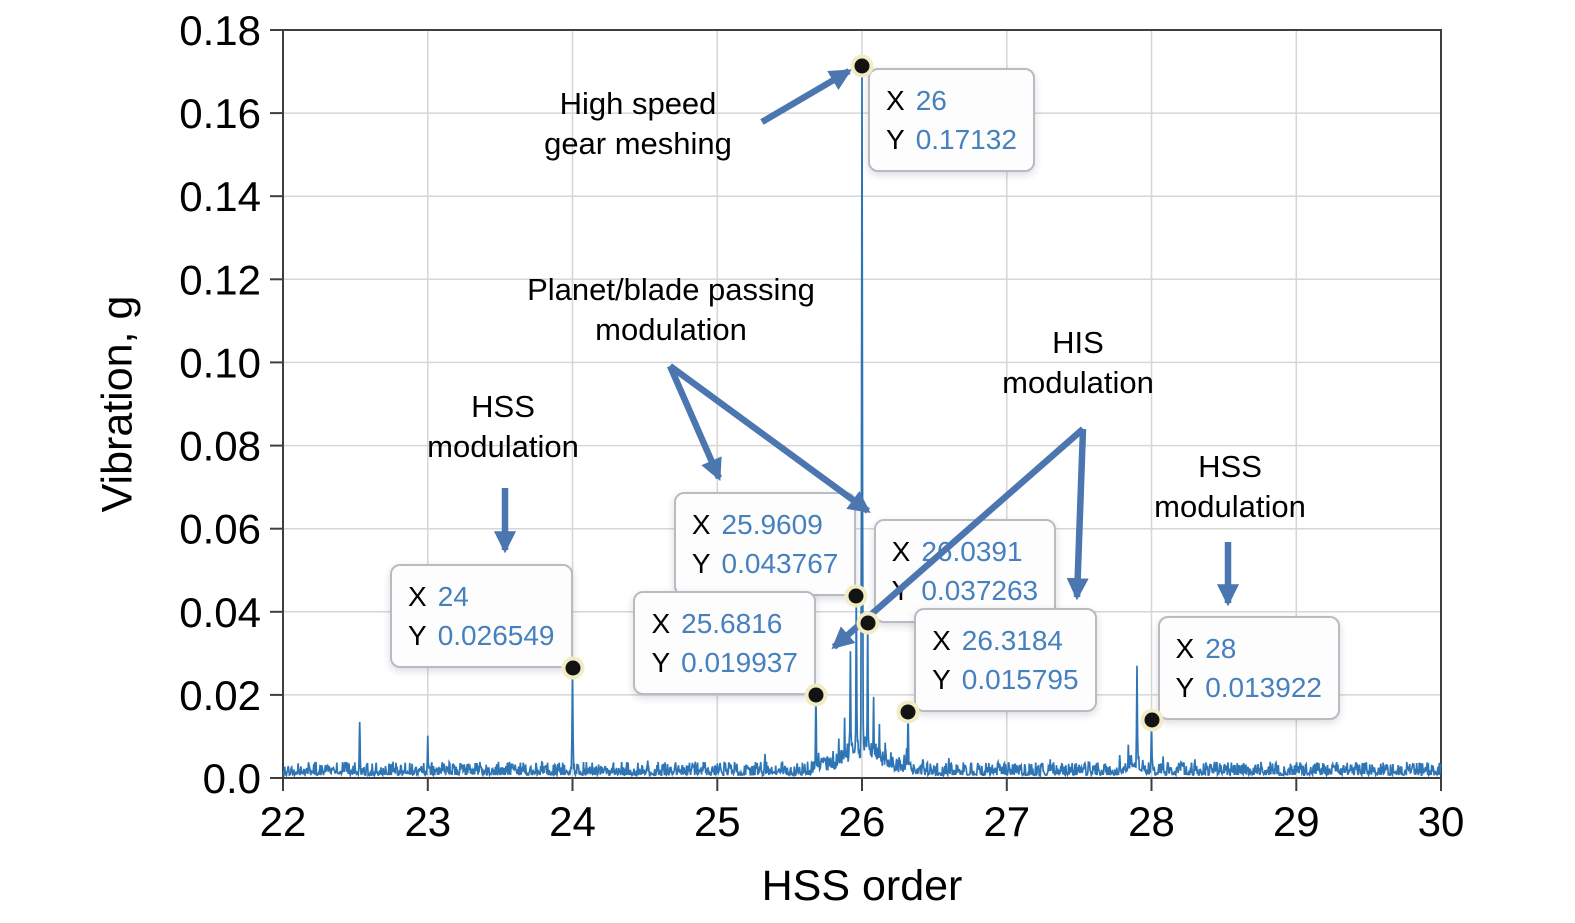  Describe the element at coordinates (972, 552) in the screenshot. I see `datatip-value: 26.0391` at that location.